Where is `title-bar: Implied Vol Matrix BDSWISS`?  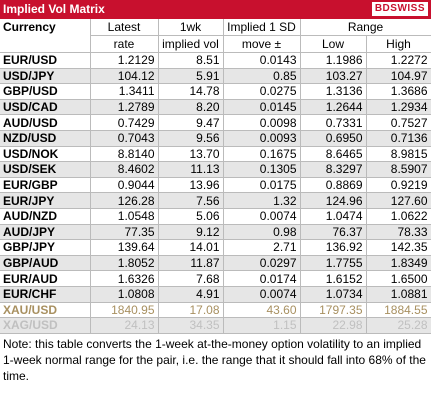 title-bar: Implied Vol Matrix BDSWISS is located at coordinates (215, 9).